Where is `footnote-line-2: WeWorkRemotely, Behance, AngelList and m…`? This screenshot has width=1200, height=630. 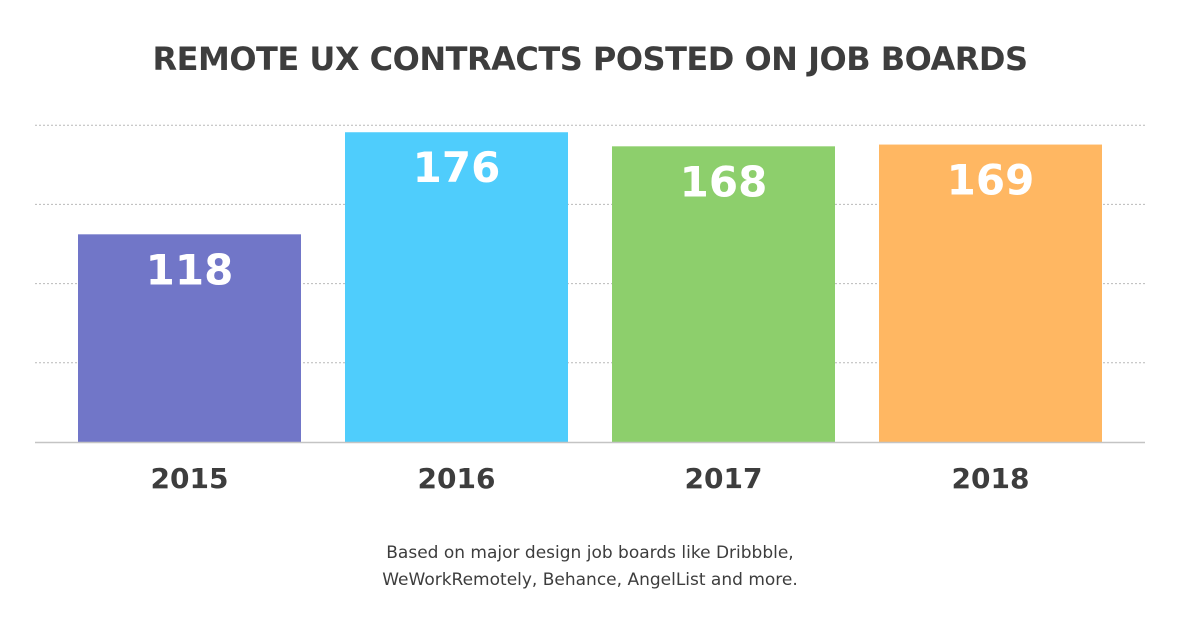 footnote-line-2: WeWorkRemotely, Behance, AngelList and m… is located at coordinates (590, 580).